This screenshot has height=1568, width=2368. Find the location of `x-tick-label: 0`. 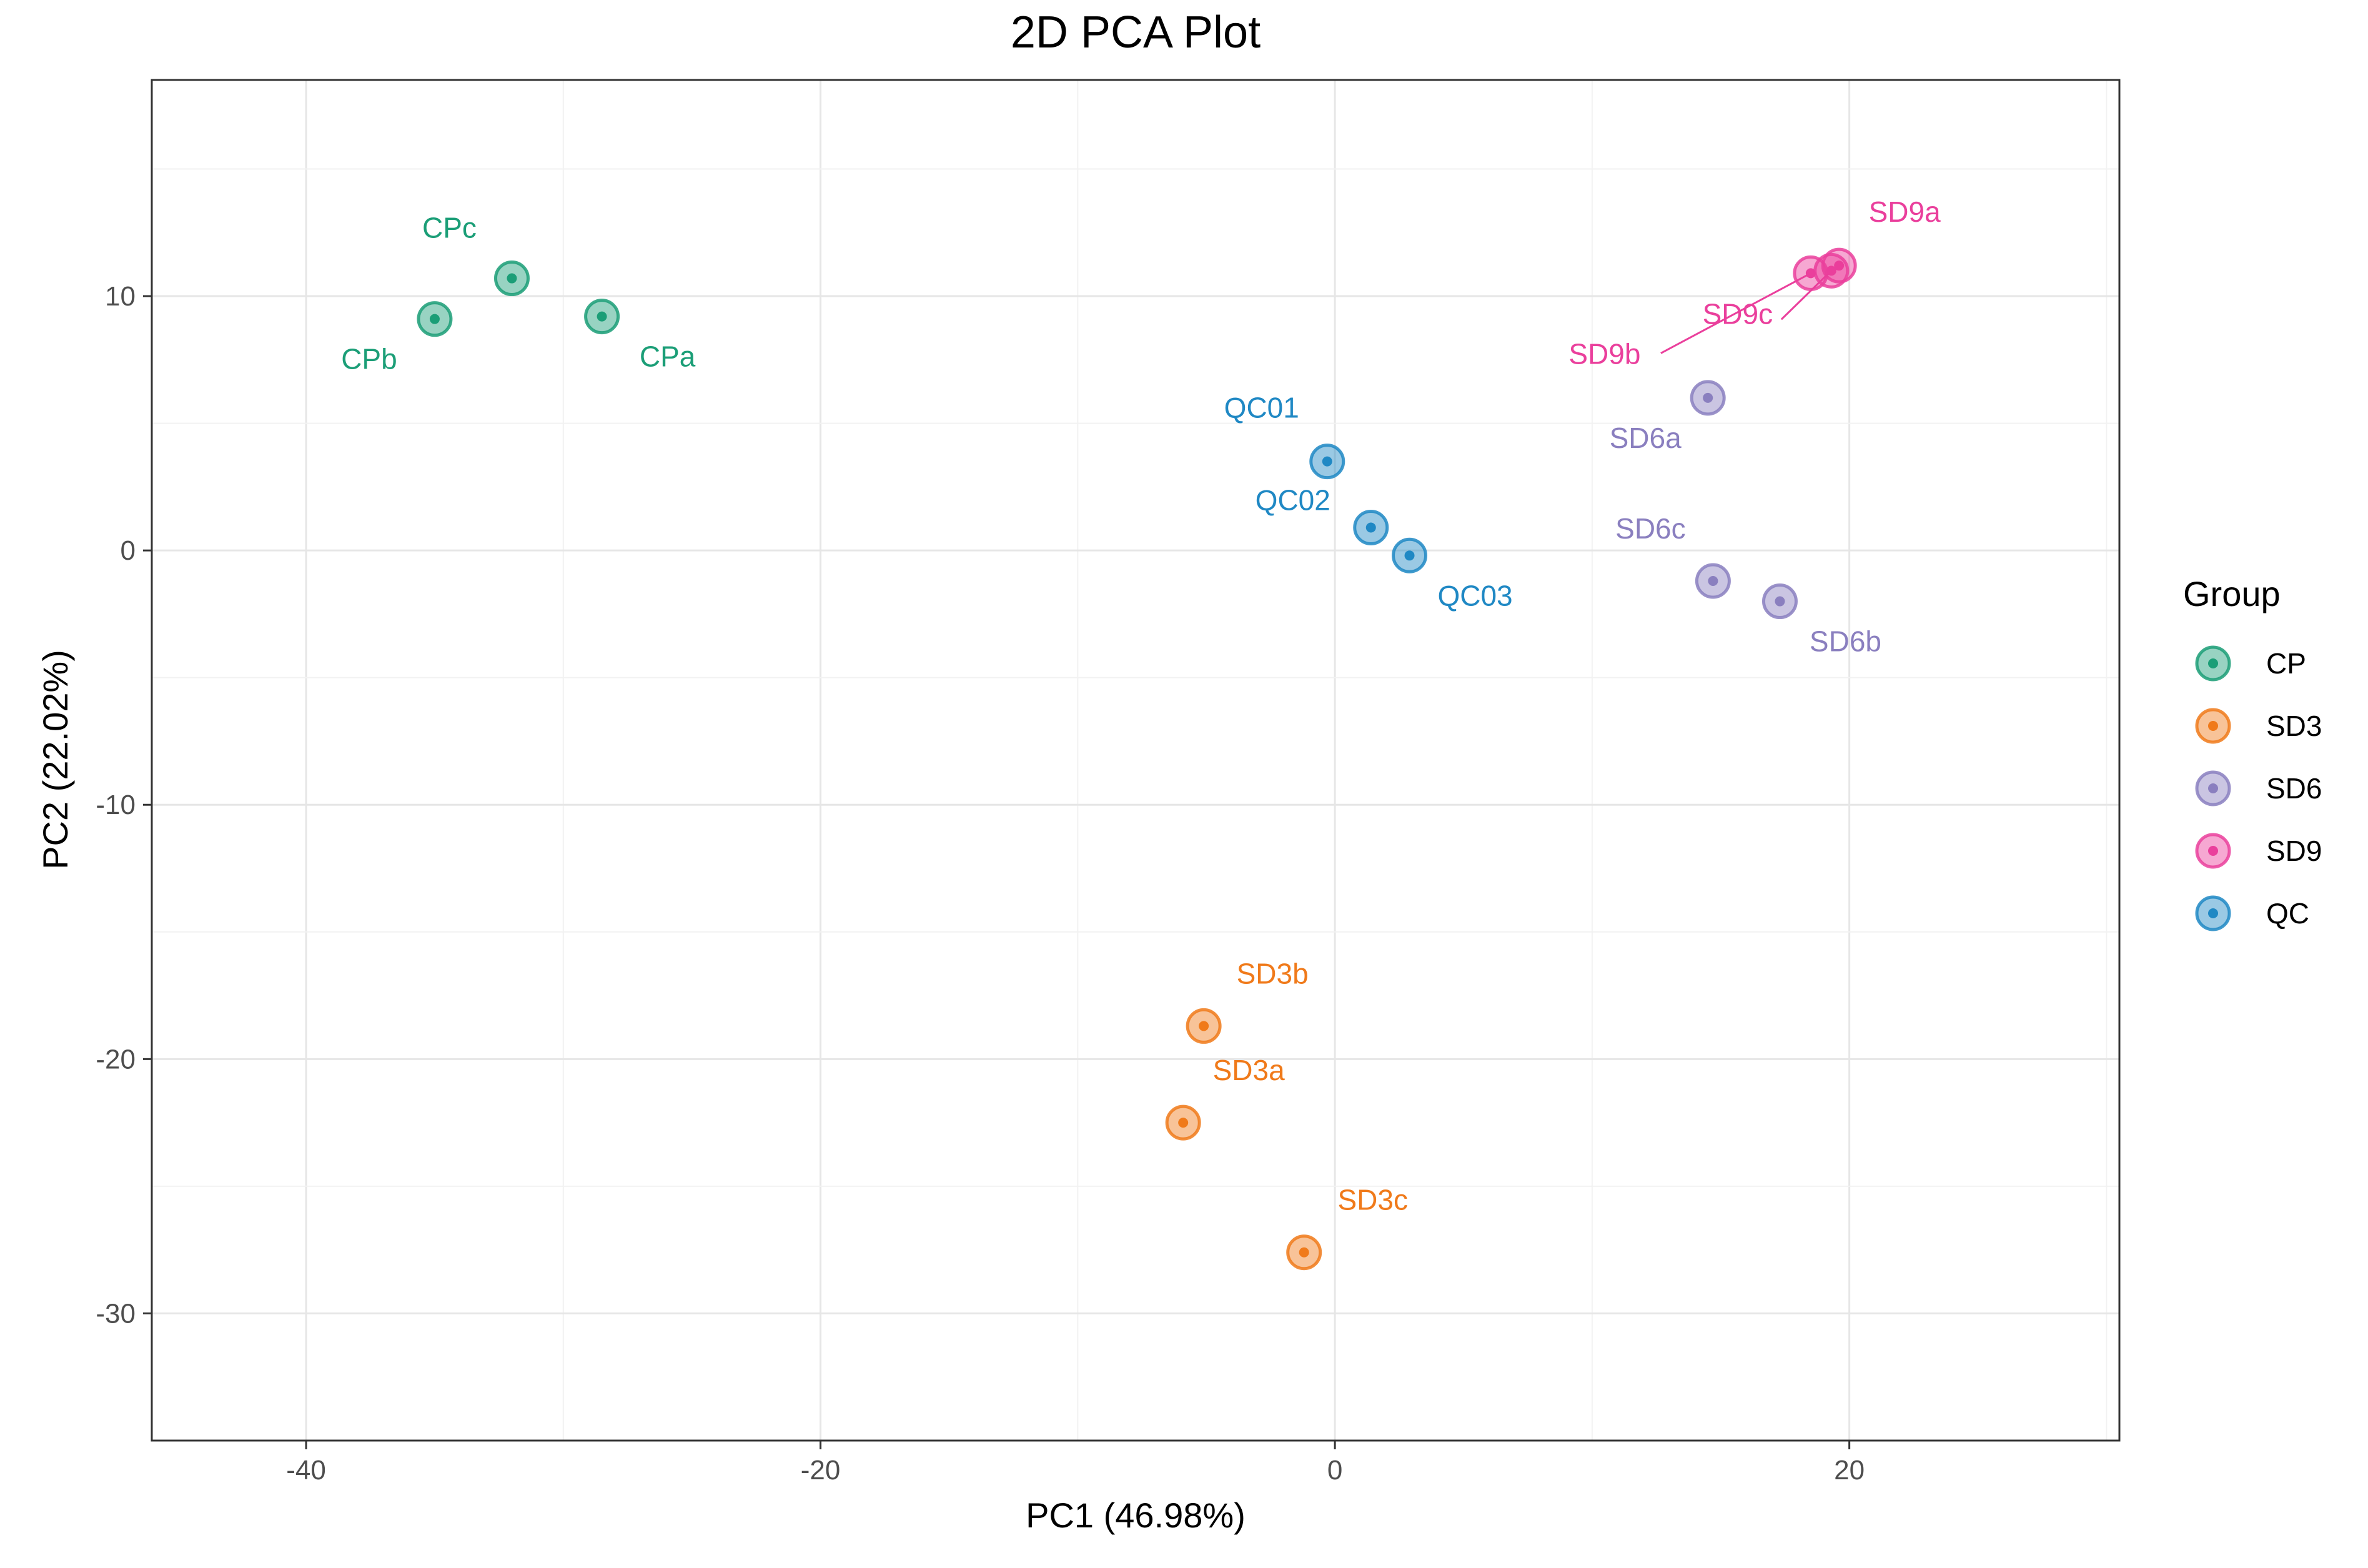

x-tick-label: 0 is located at coordinates (1334, 1470).